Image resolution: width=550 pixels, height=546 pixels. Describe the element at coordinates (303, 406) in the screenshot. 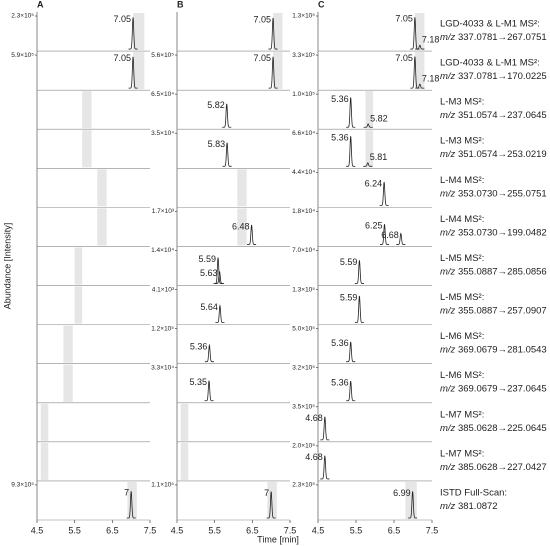

I see `y-tick-label: 3.5×10⁵` at that location.